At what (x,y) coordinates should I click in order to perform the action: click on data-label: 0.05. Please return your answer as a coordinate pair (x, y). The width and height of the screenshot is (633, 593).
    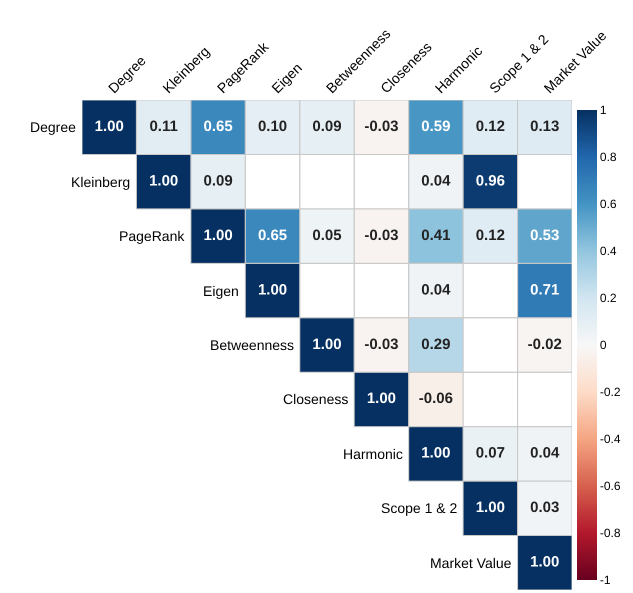
    Looking at the image, I should click on (327, 235).